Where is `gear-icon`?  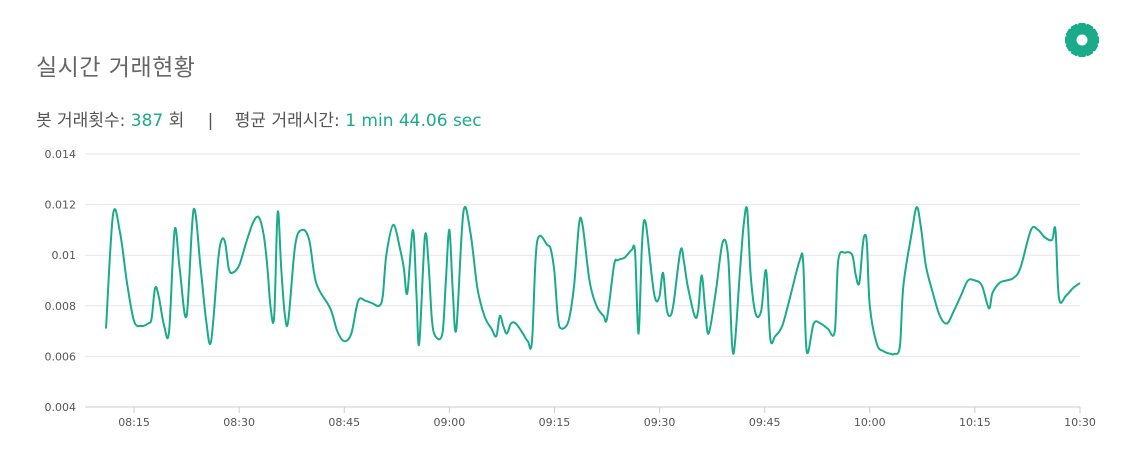
gear-icon is located at coordinates (1082, 40).